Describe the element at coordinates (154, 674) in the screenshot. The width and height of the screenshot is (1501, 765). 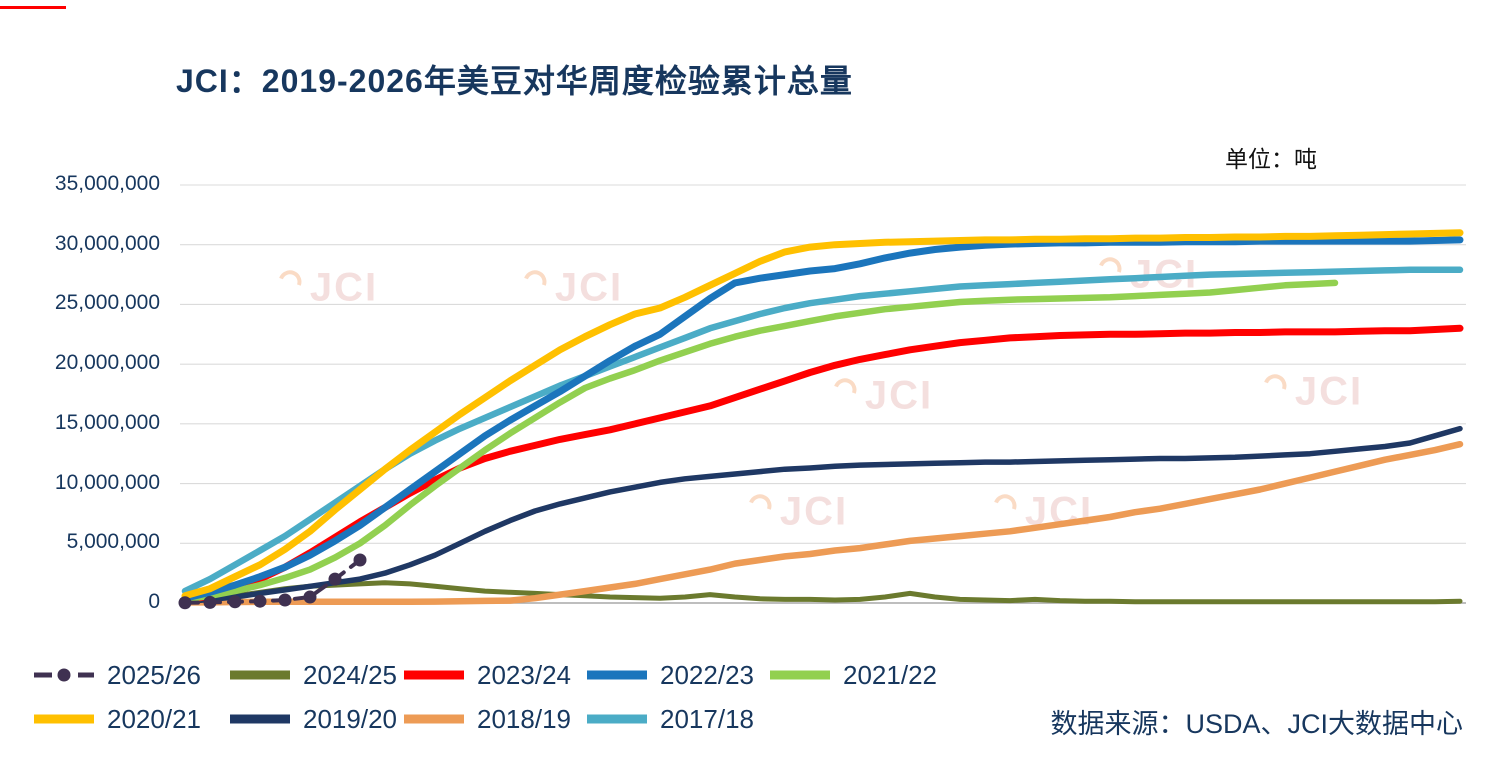
I see `legend-label-2025-26: 2025/26` at that location.